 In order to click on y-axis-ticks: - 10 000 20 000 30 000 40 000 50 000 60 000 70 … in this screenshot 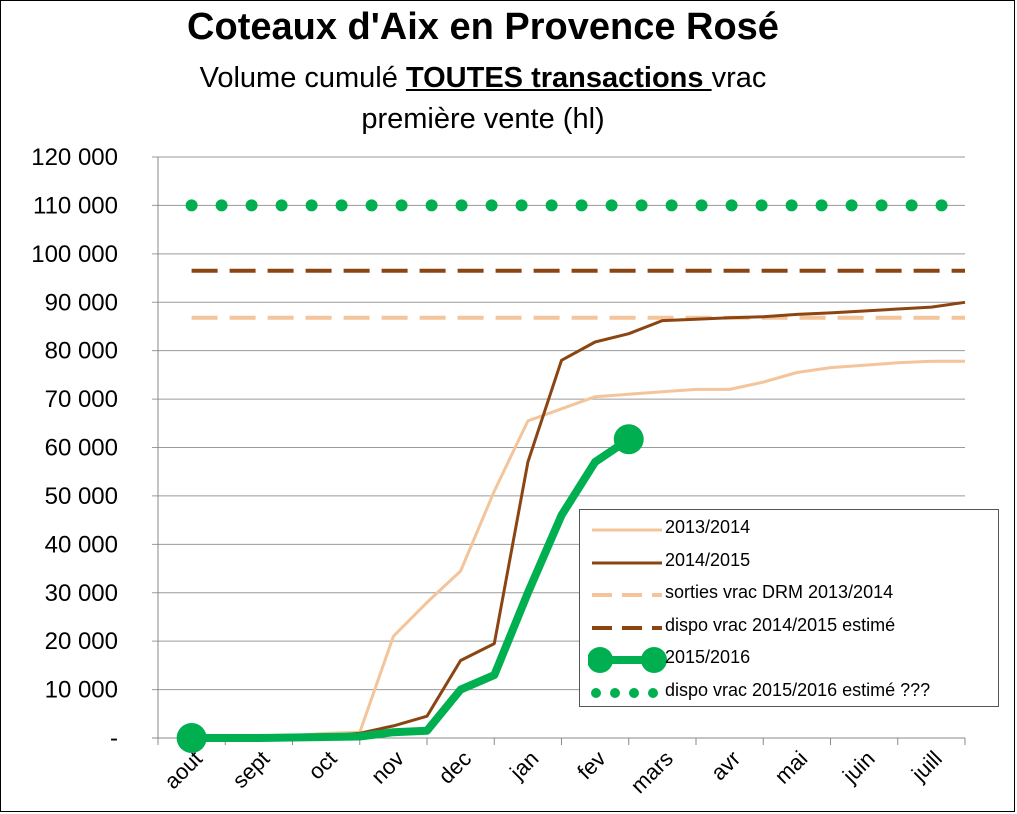, I will do `click(74, 448)`.